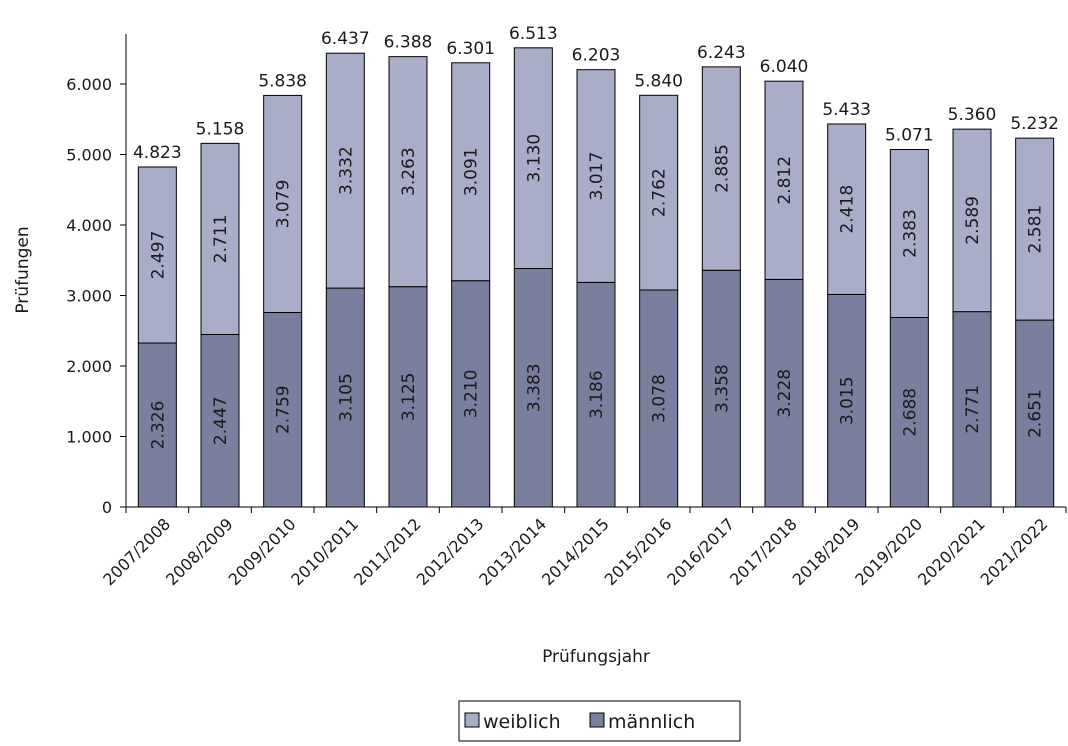  I want to click on legend: weiblich männlich, so click(599, 721).